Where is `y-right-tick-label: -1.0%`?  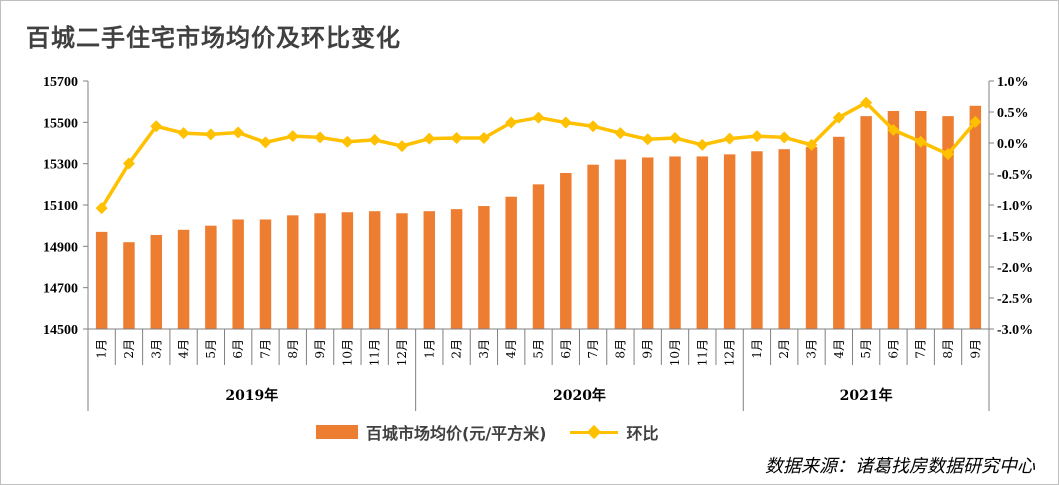 y-right-tick-label: -1.0% is located at coordinates (1015, 206).